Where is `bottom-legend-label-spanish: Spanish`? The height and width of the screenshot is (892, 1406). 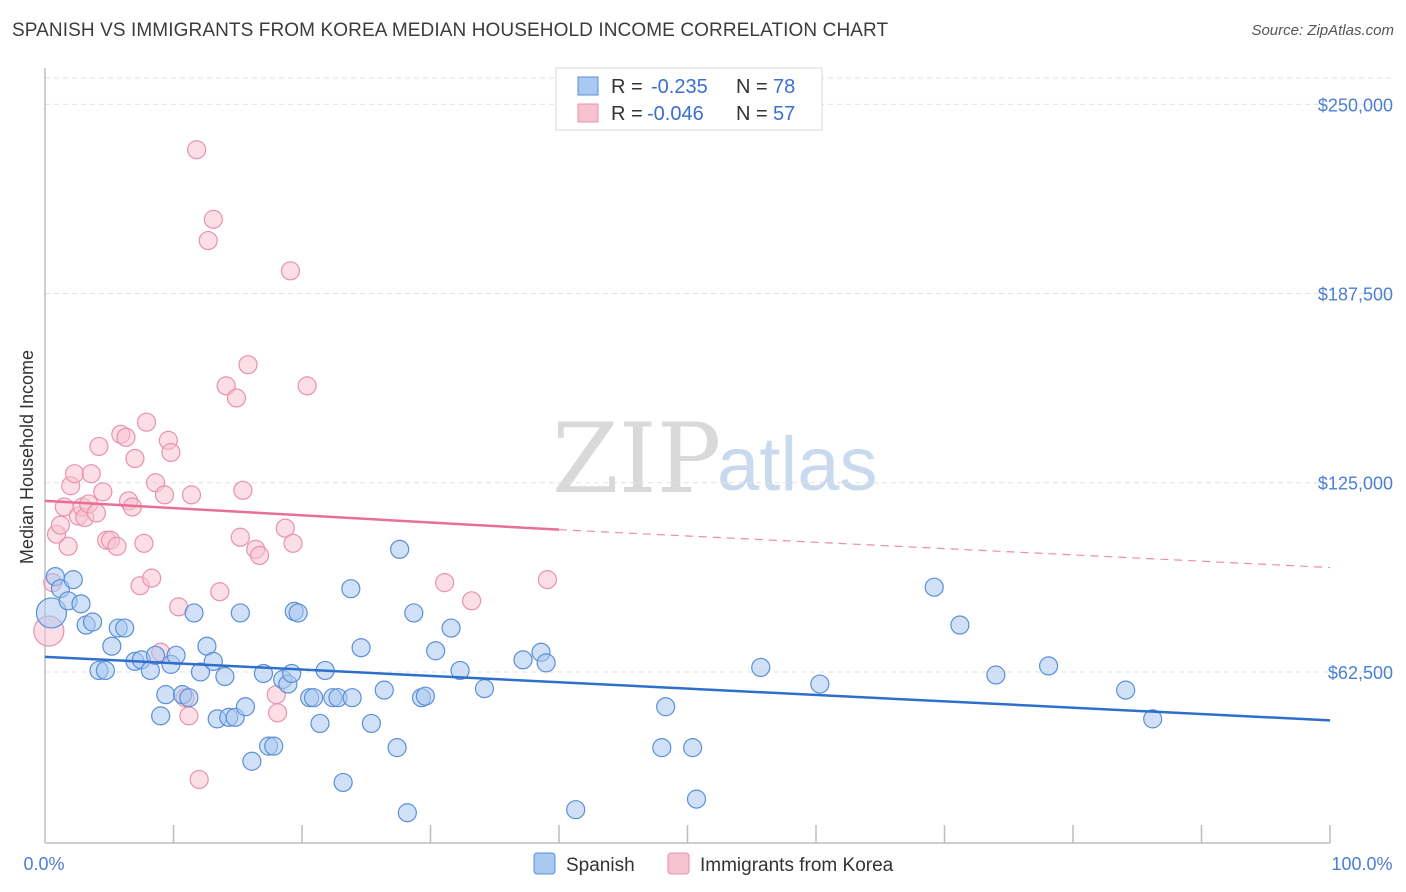 bottom-legend-label-spanish: Spanish is located at coordinates (600, 865).